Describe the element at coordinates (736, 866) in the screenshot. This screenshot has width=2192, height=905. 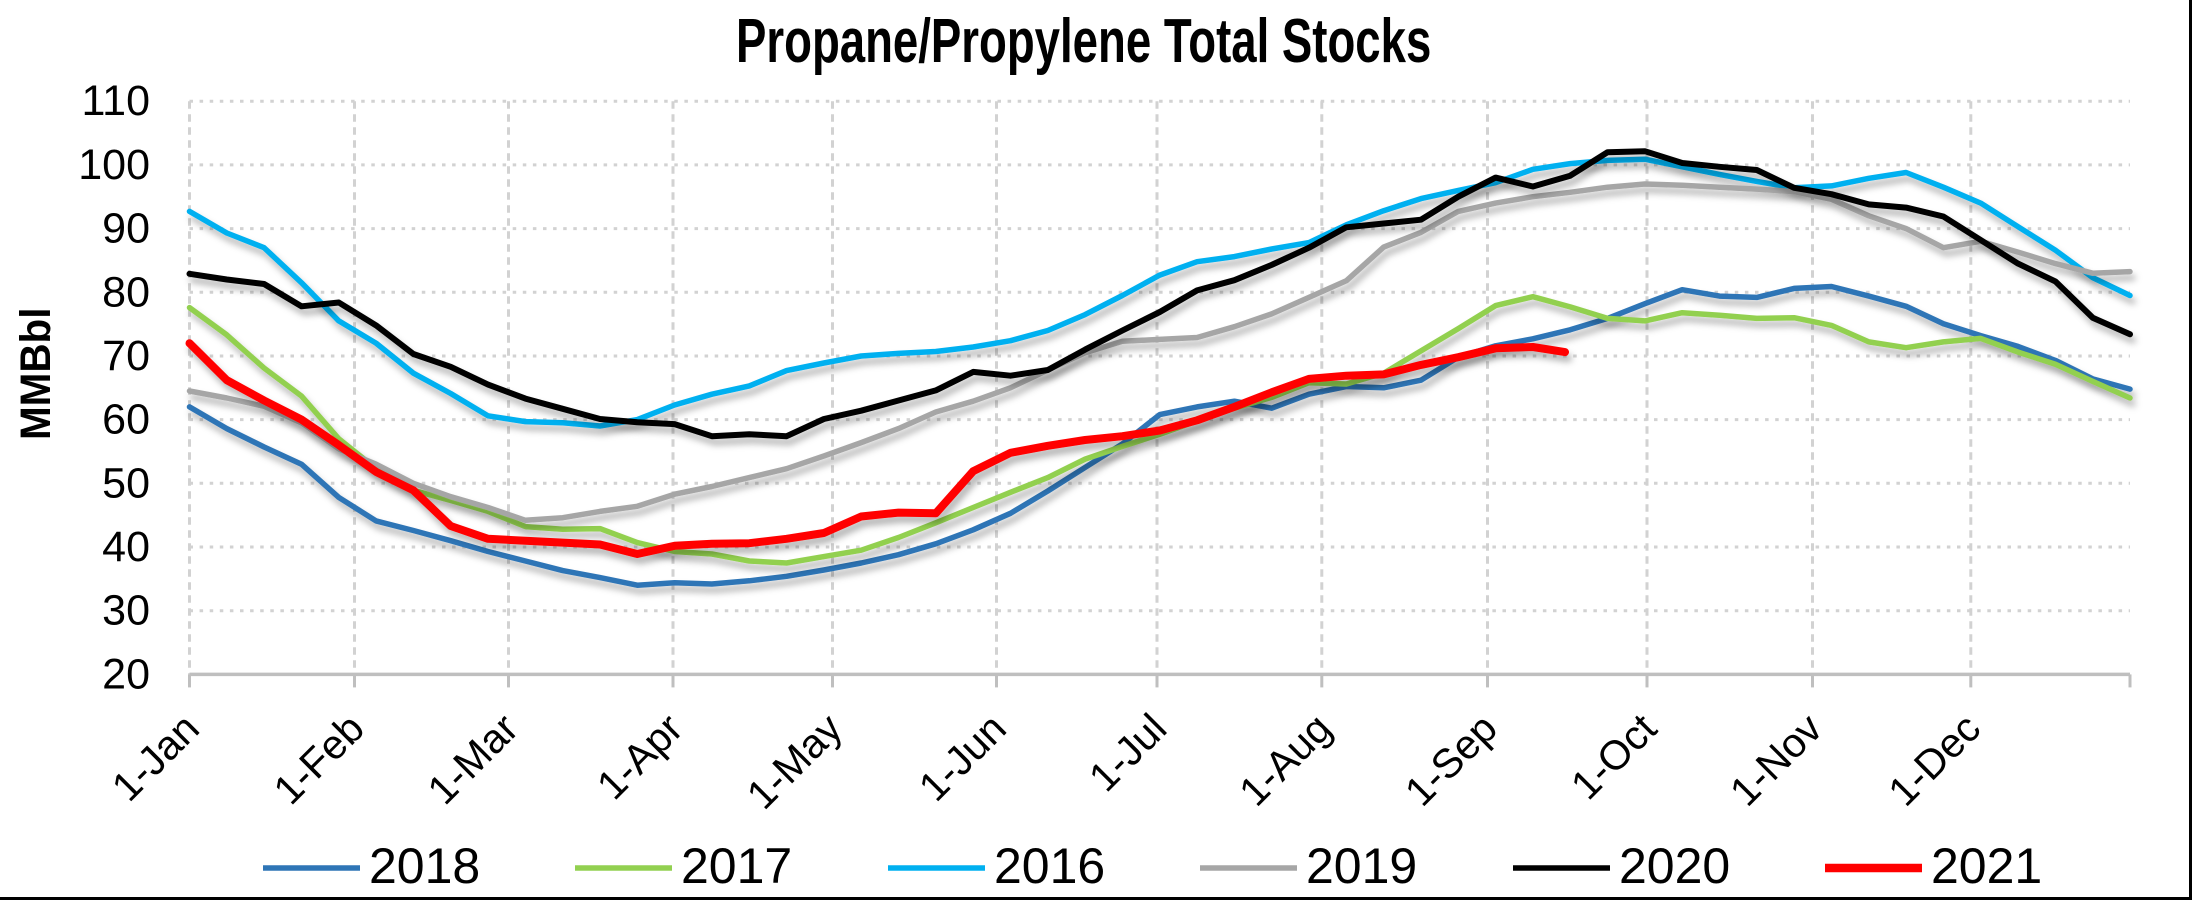
I see `svg-text: 2017` at that location.